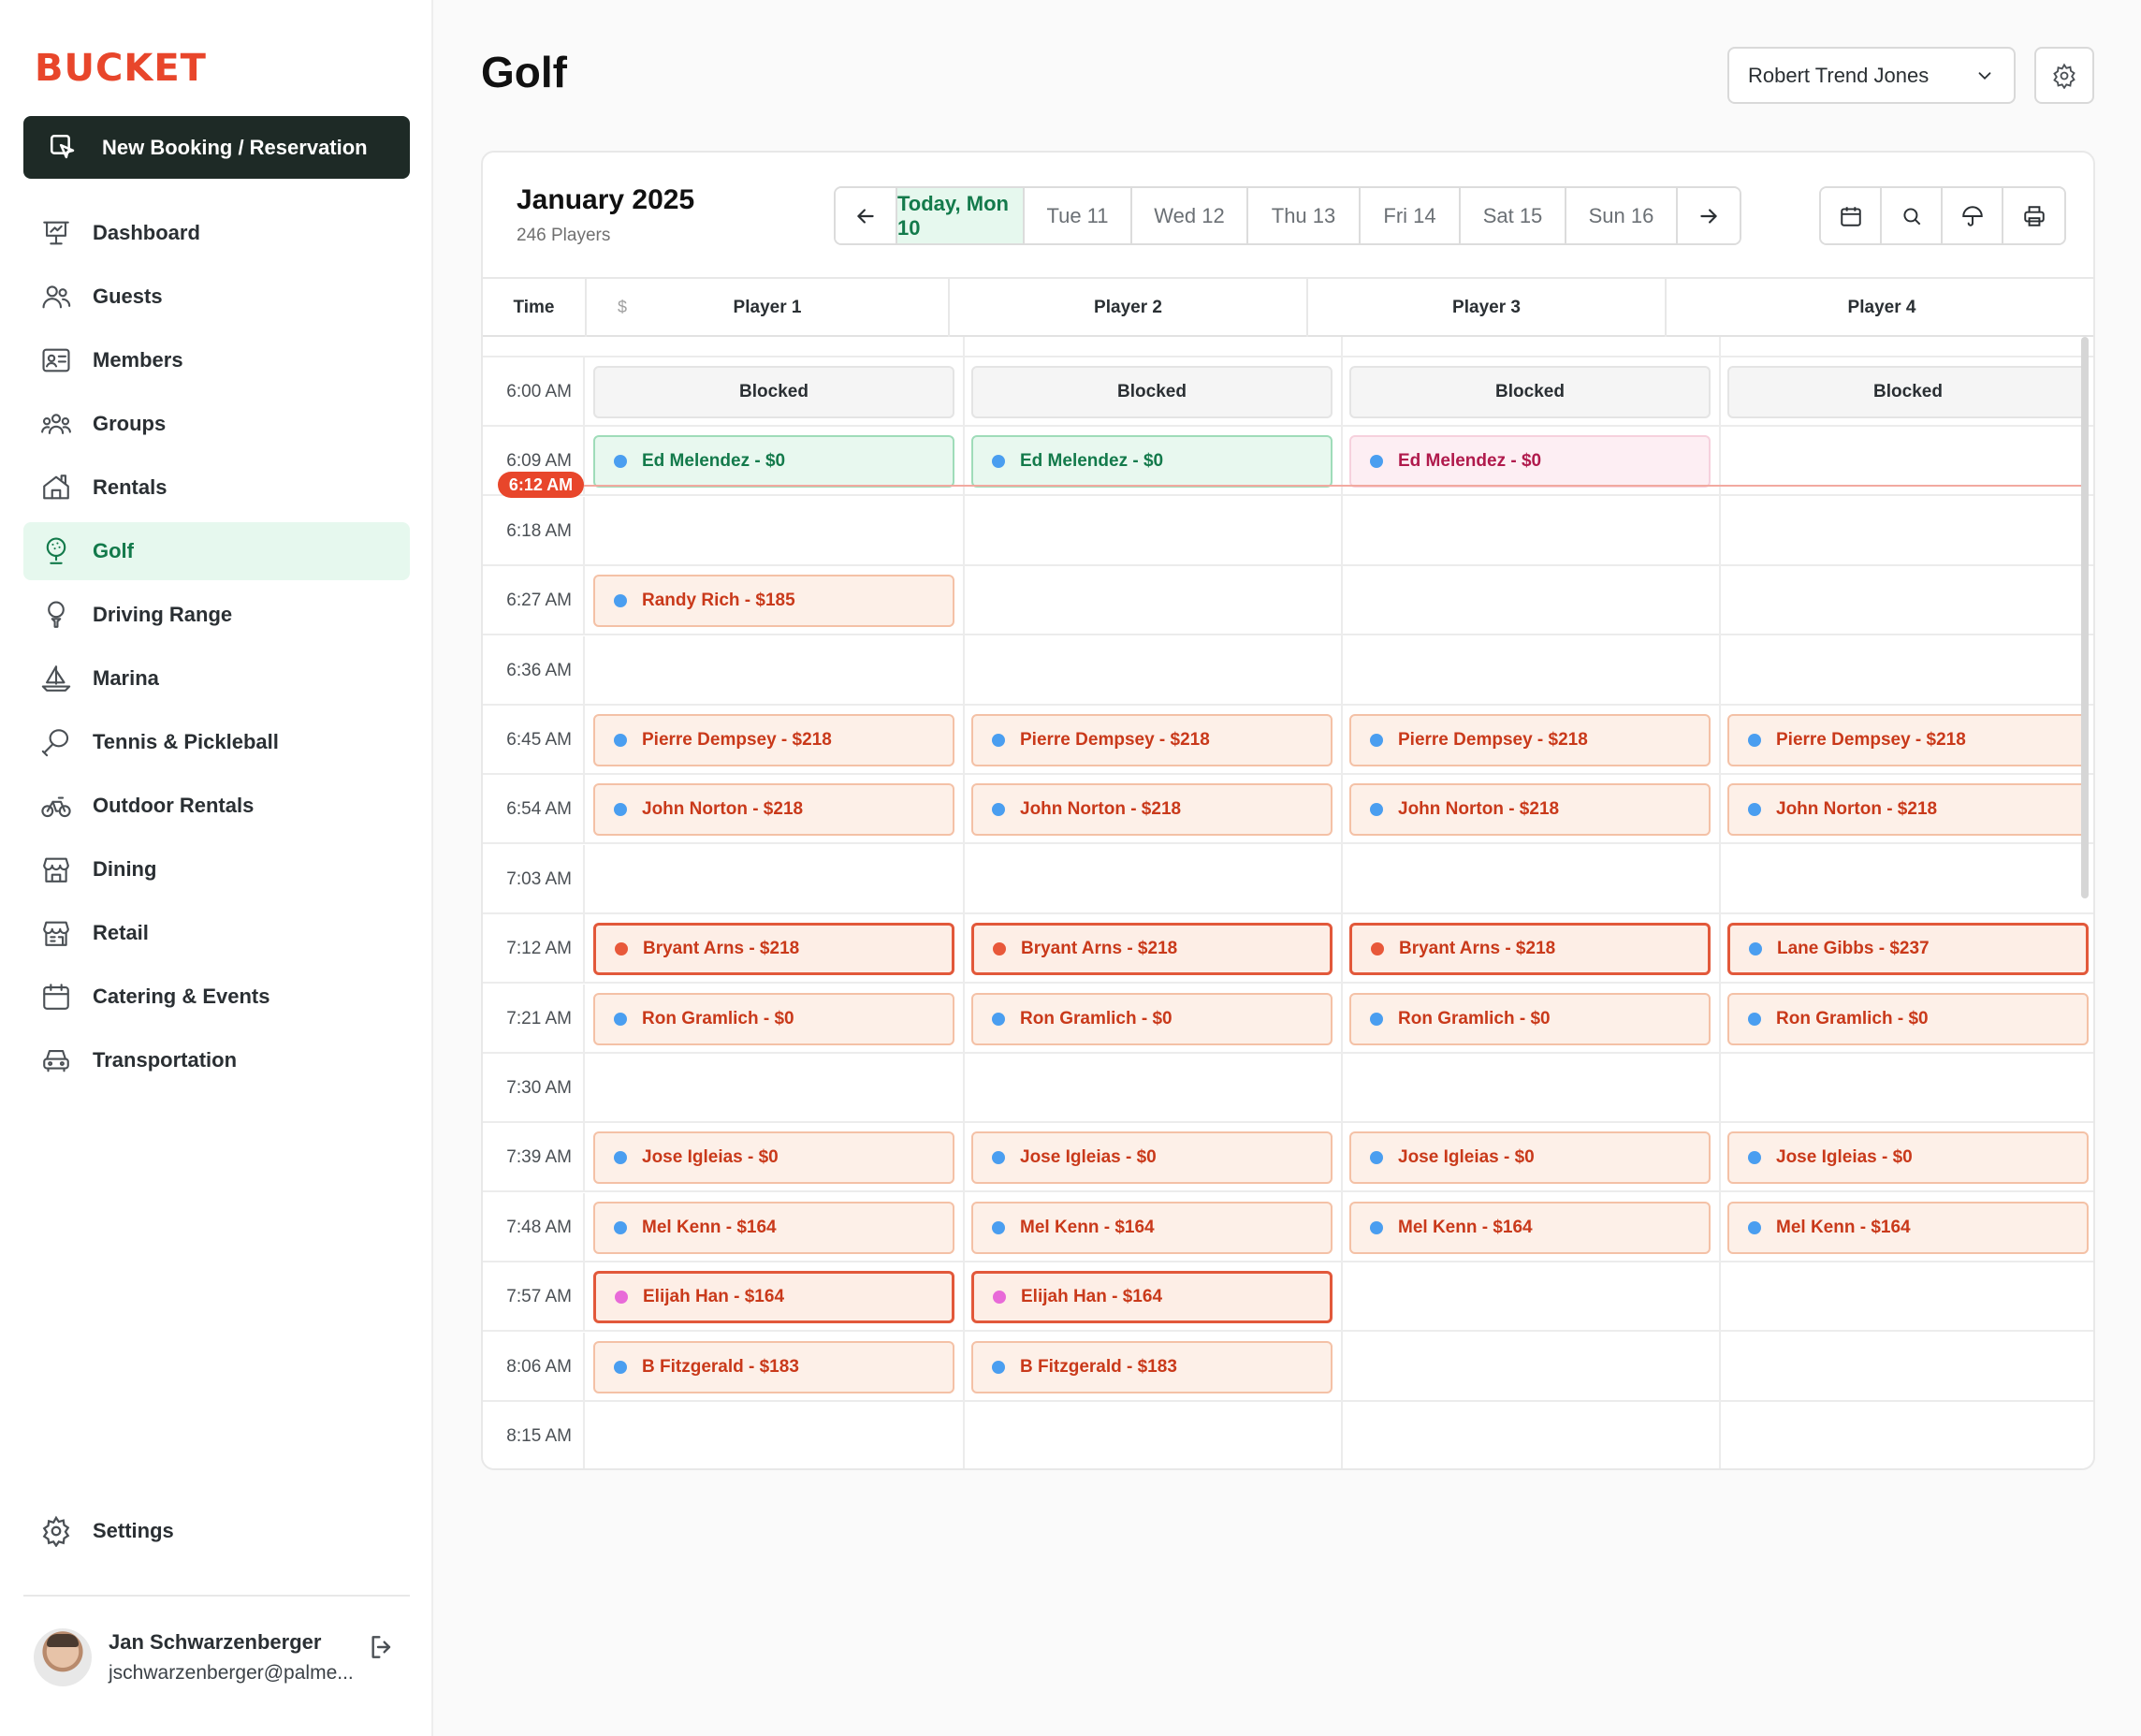  I want to click on booking-label: Elijah Han - $164, so click(1092, 1297).